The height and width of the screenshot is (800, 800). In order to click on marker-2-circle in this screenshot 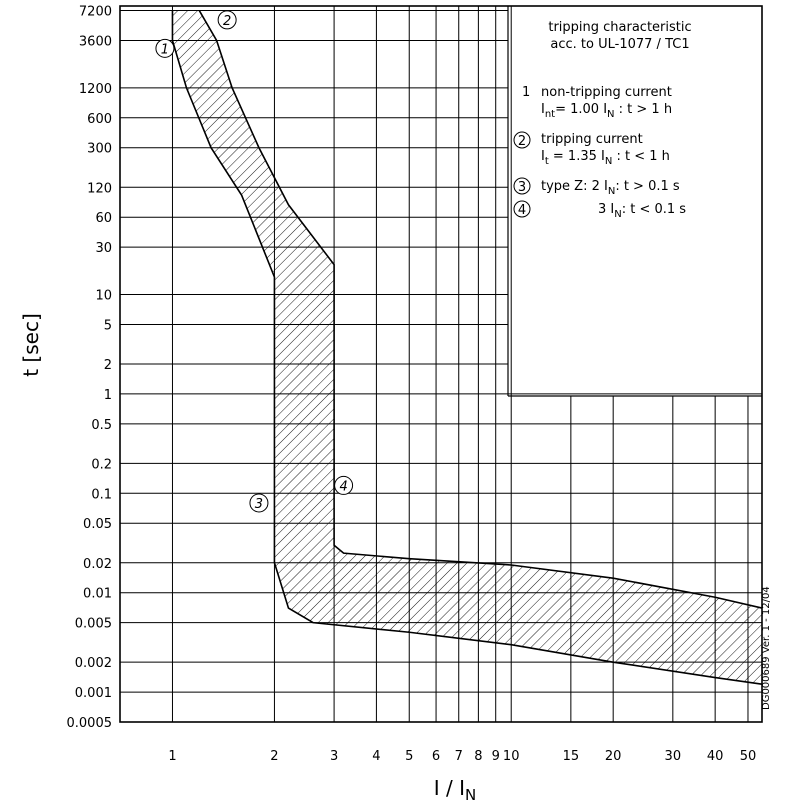, I will do `click(227, 20)`.